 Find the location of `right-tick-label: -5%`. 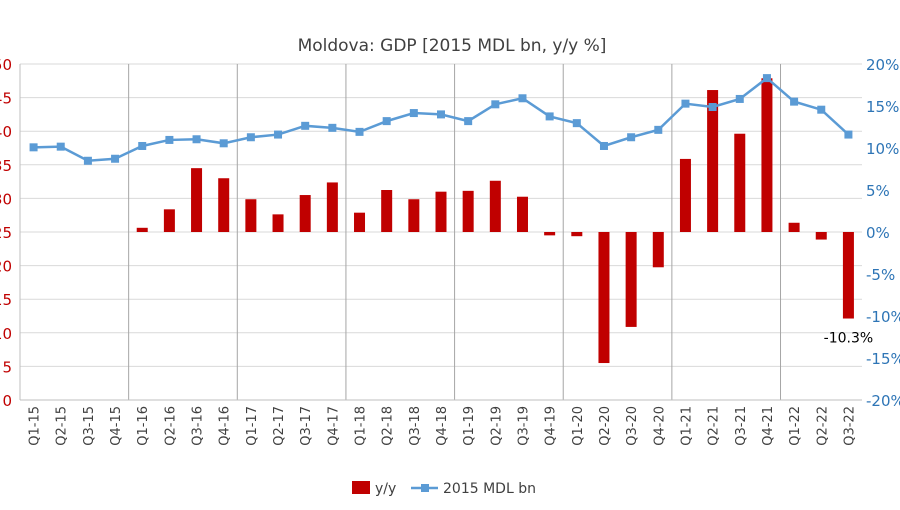

right-tick-label: -5% is located at coordinates (880, 275).